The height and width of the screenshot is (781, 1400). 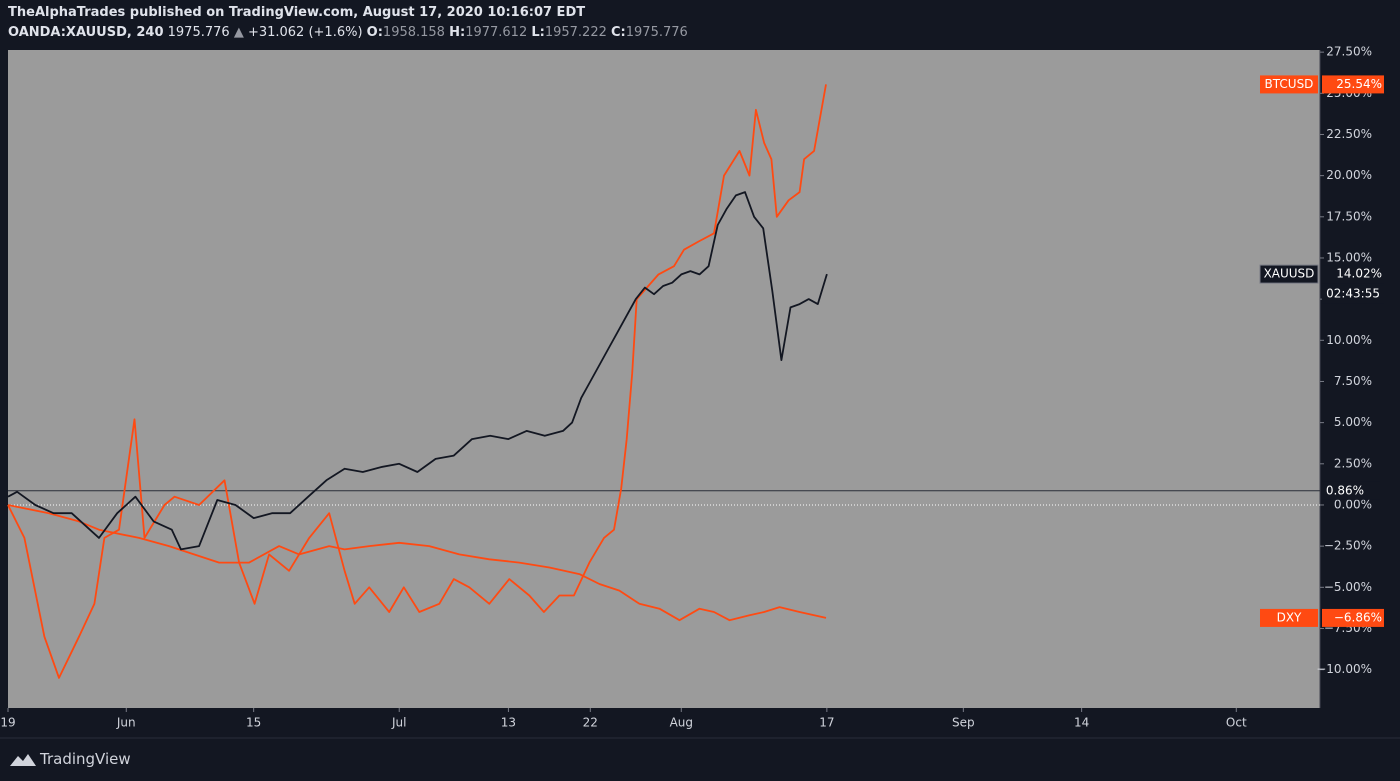 What do you see at coordinates (618, 32) in the screenshot?
I see `ohlc-label: C:` at bounding box center [618, 32].